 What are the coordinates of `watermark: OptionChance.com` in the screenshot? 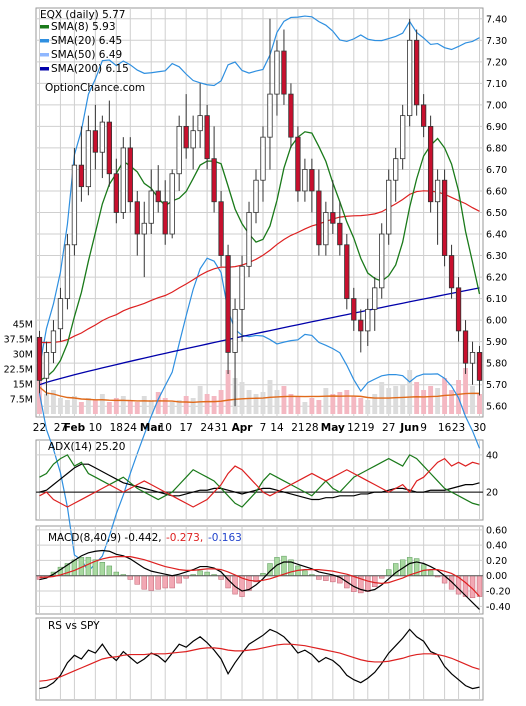 It's located at (95, 88).